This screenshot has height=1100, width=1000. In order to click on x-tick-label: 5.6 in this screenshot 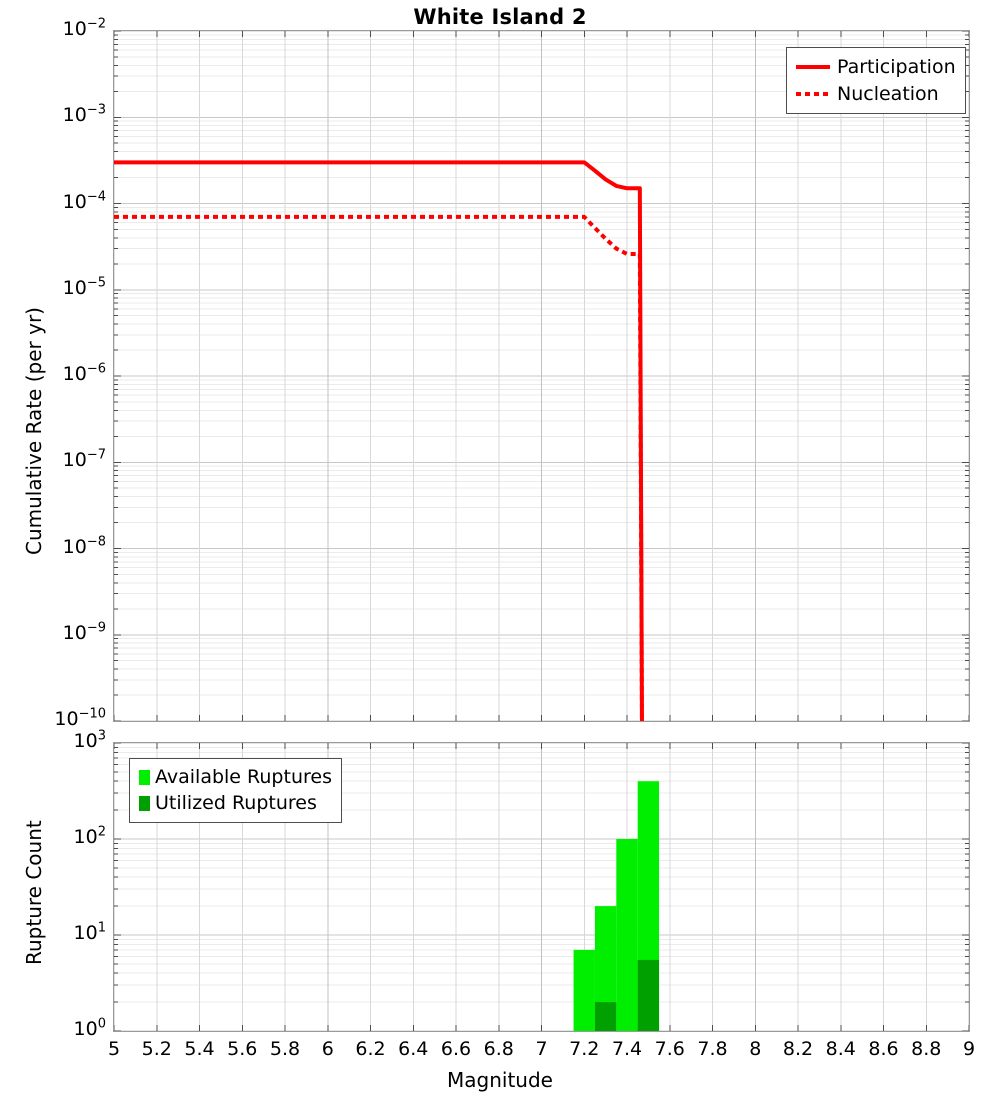, I will do `click(242, 1049)`.